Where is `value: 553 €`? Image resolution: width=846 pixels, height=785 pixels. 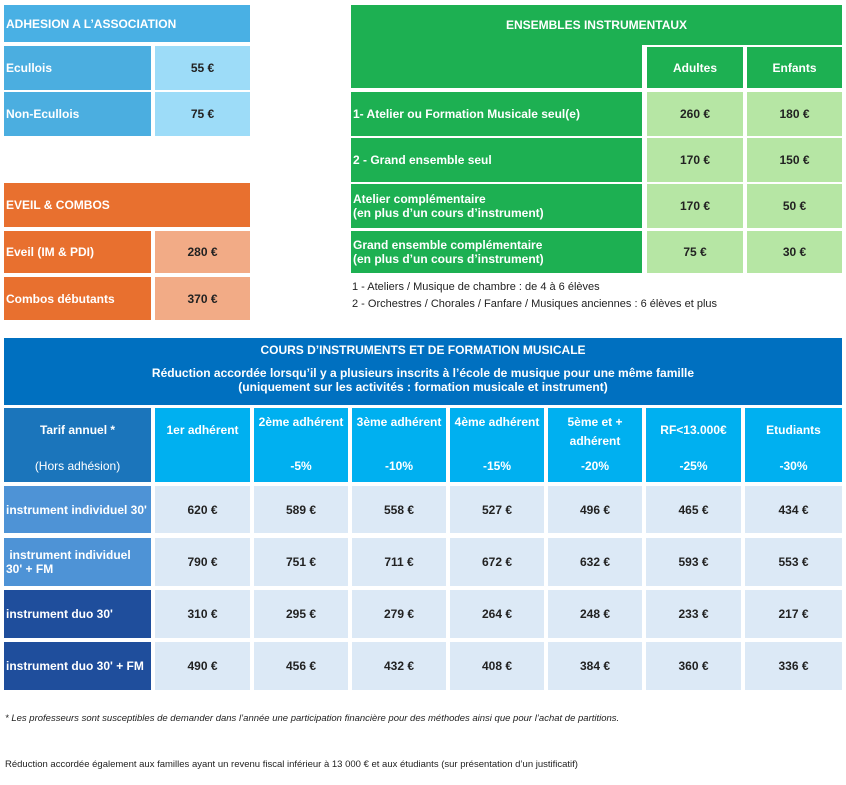 value: 553 € is located at coordinates (793, 562).